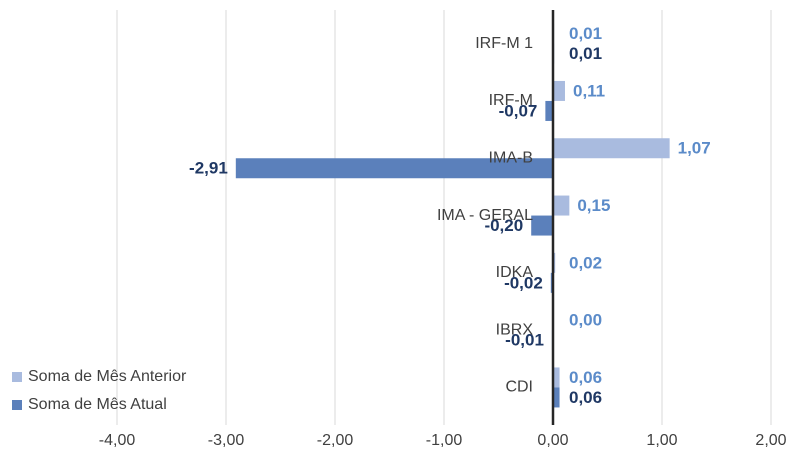 The height and width of the screenshot is (454, 795). Describe the element at coordinates (770, 440) in the screenshot. I see `x-tick-label: 2,00` at that location.